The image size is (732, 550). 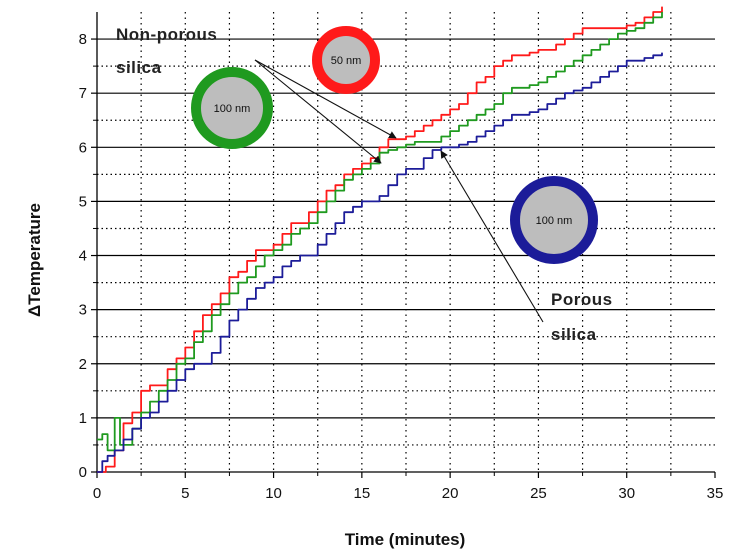 I want to click on x-tick-label: 35, so click(x=715, y=493).